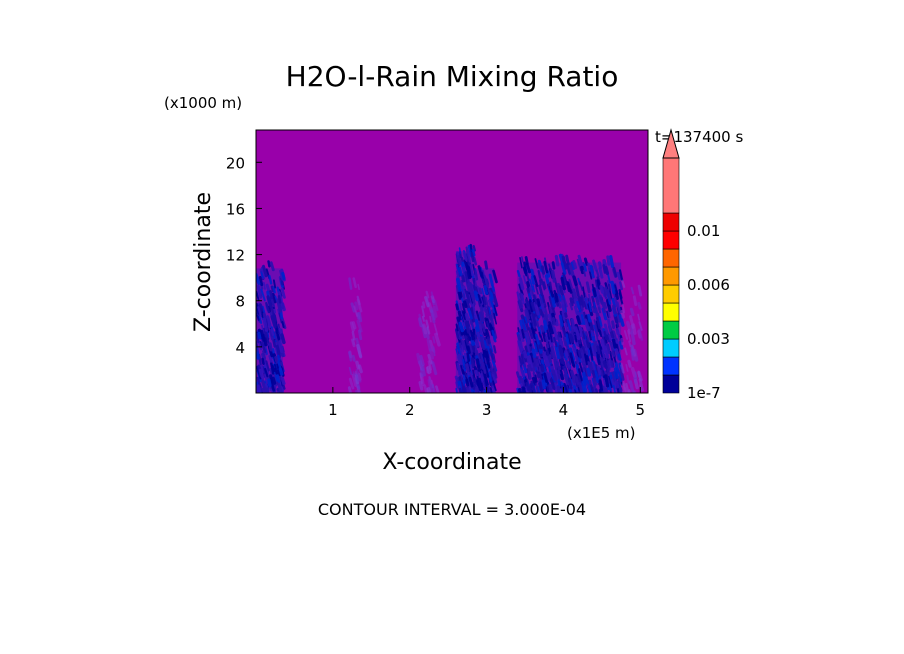 The image size is (904, 654). Describe the element at coordinates (244, 255) in the screenshot. I see `y-axis: 4 8 12 16 20` at that location.